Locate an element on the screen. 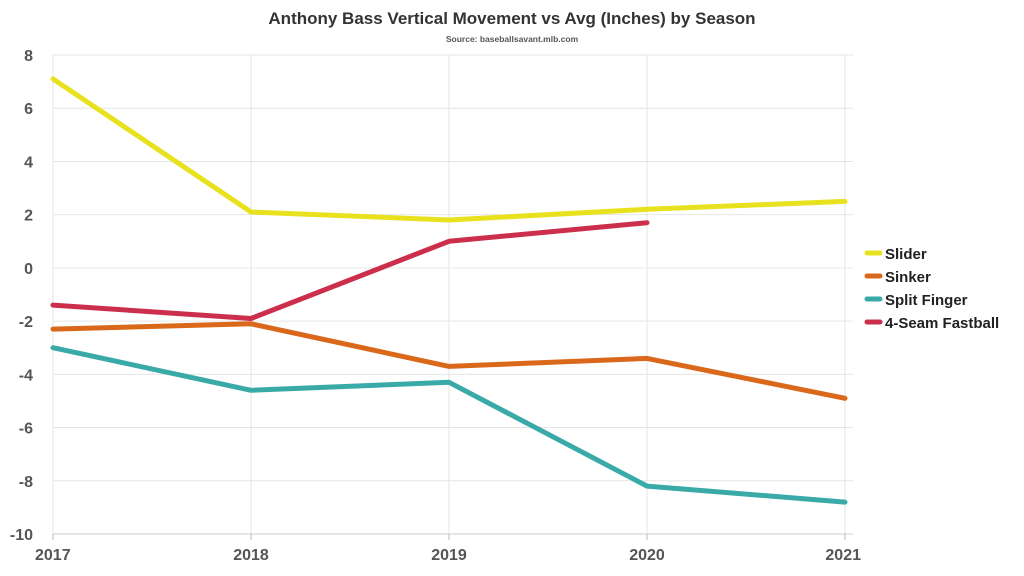  y-tick-label: -10 is located at coordinates (21, 535).